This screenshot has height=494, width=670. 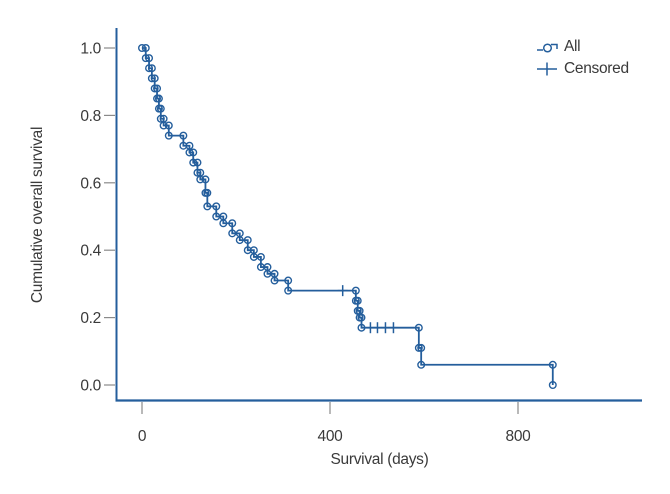 I want to click on legend-item-all: All, so click(x=582, y=47).